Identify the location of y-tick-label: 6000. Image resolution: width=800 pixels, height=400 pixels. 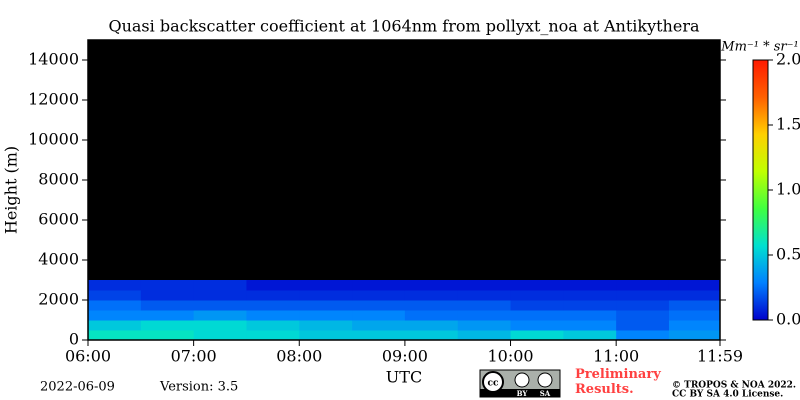
(58, 219).